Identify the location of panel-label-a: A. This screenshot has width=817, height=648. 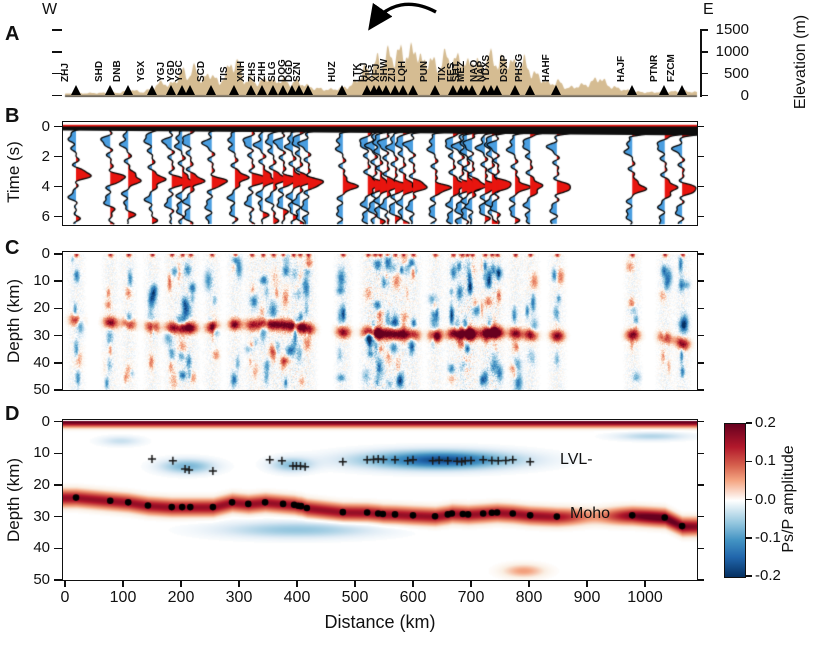
(12, 34).